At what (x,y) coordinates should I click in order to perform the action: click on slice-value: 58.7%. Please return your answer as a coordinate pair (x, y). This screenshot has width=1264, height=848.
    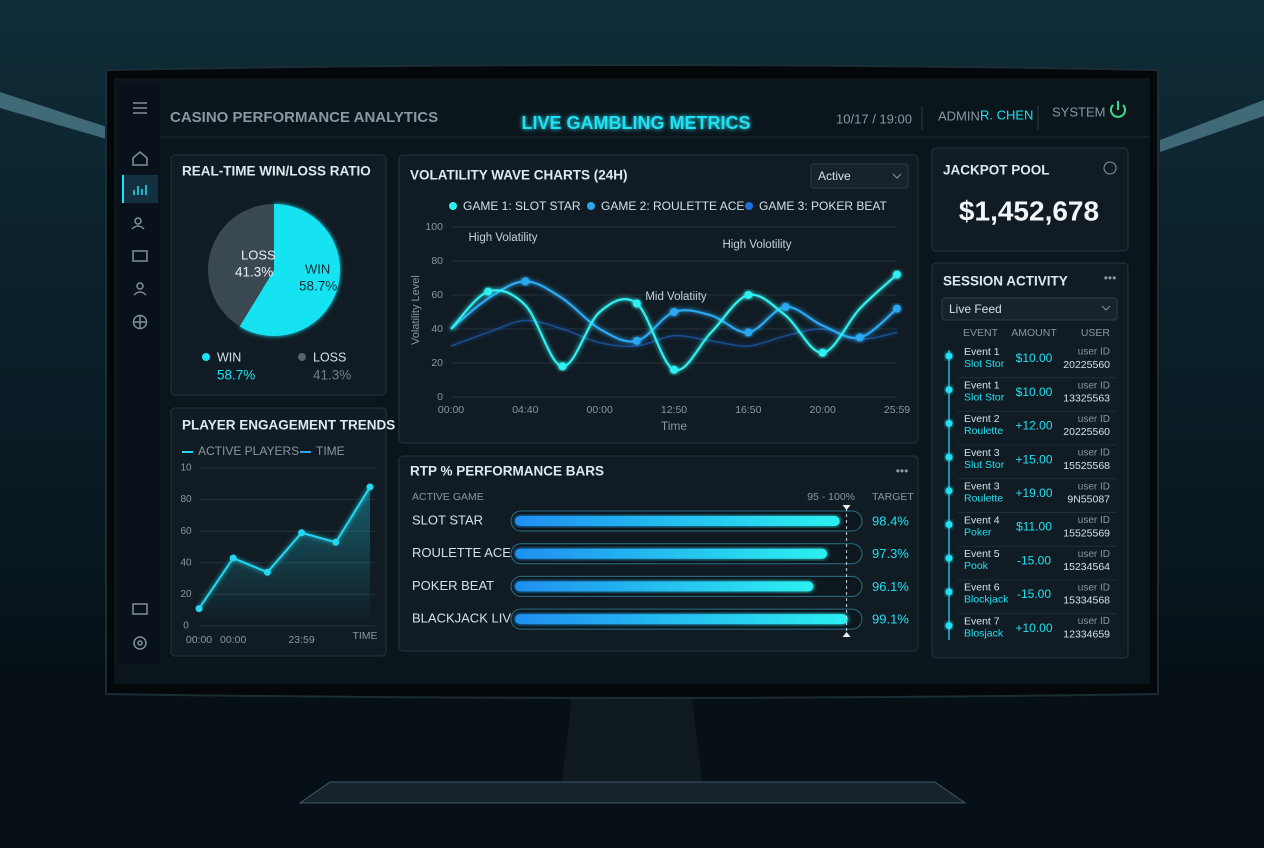
    Looking at the image, I should click on (318, 286).